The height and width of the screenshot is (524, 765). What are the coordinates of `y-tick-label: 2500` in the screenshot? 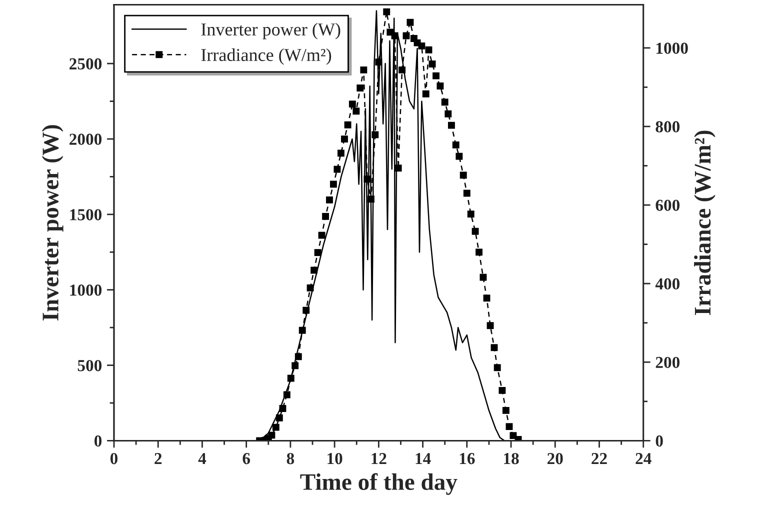 It's located at (86, 64).